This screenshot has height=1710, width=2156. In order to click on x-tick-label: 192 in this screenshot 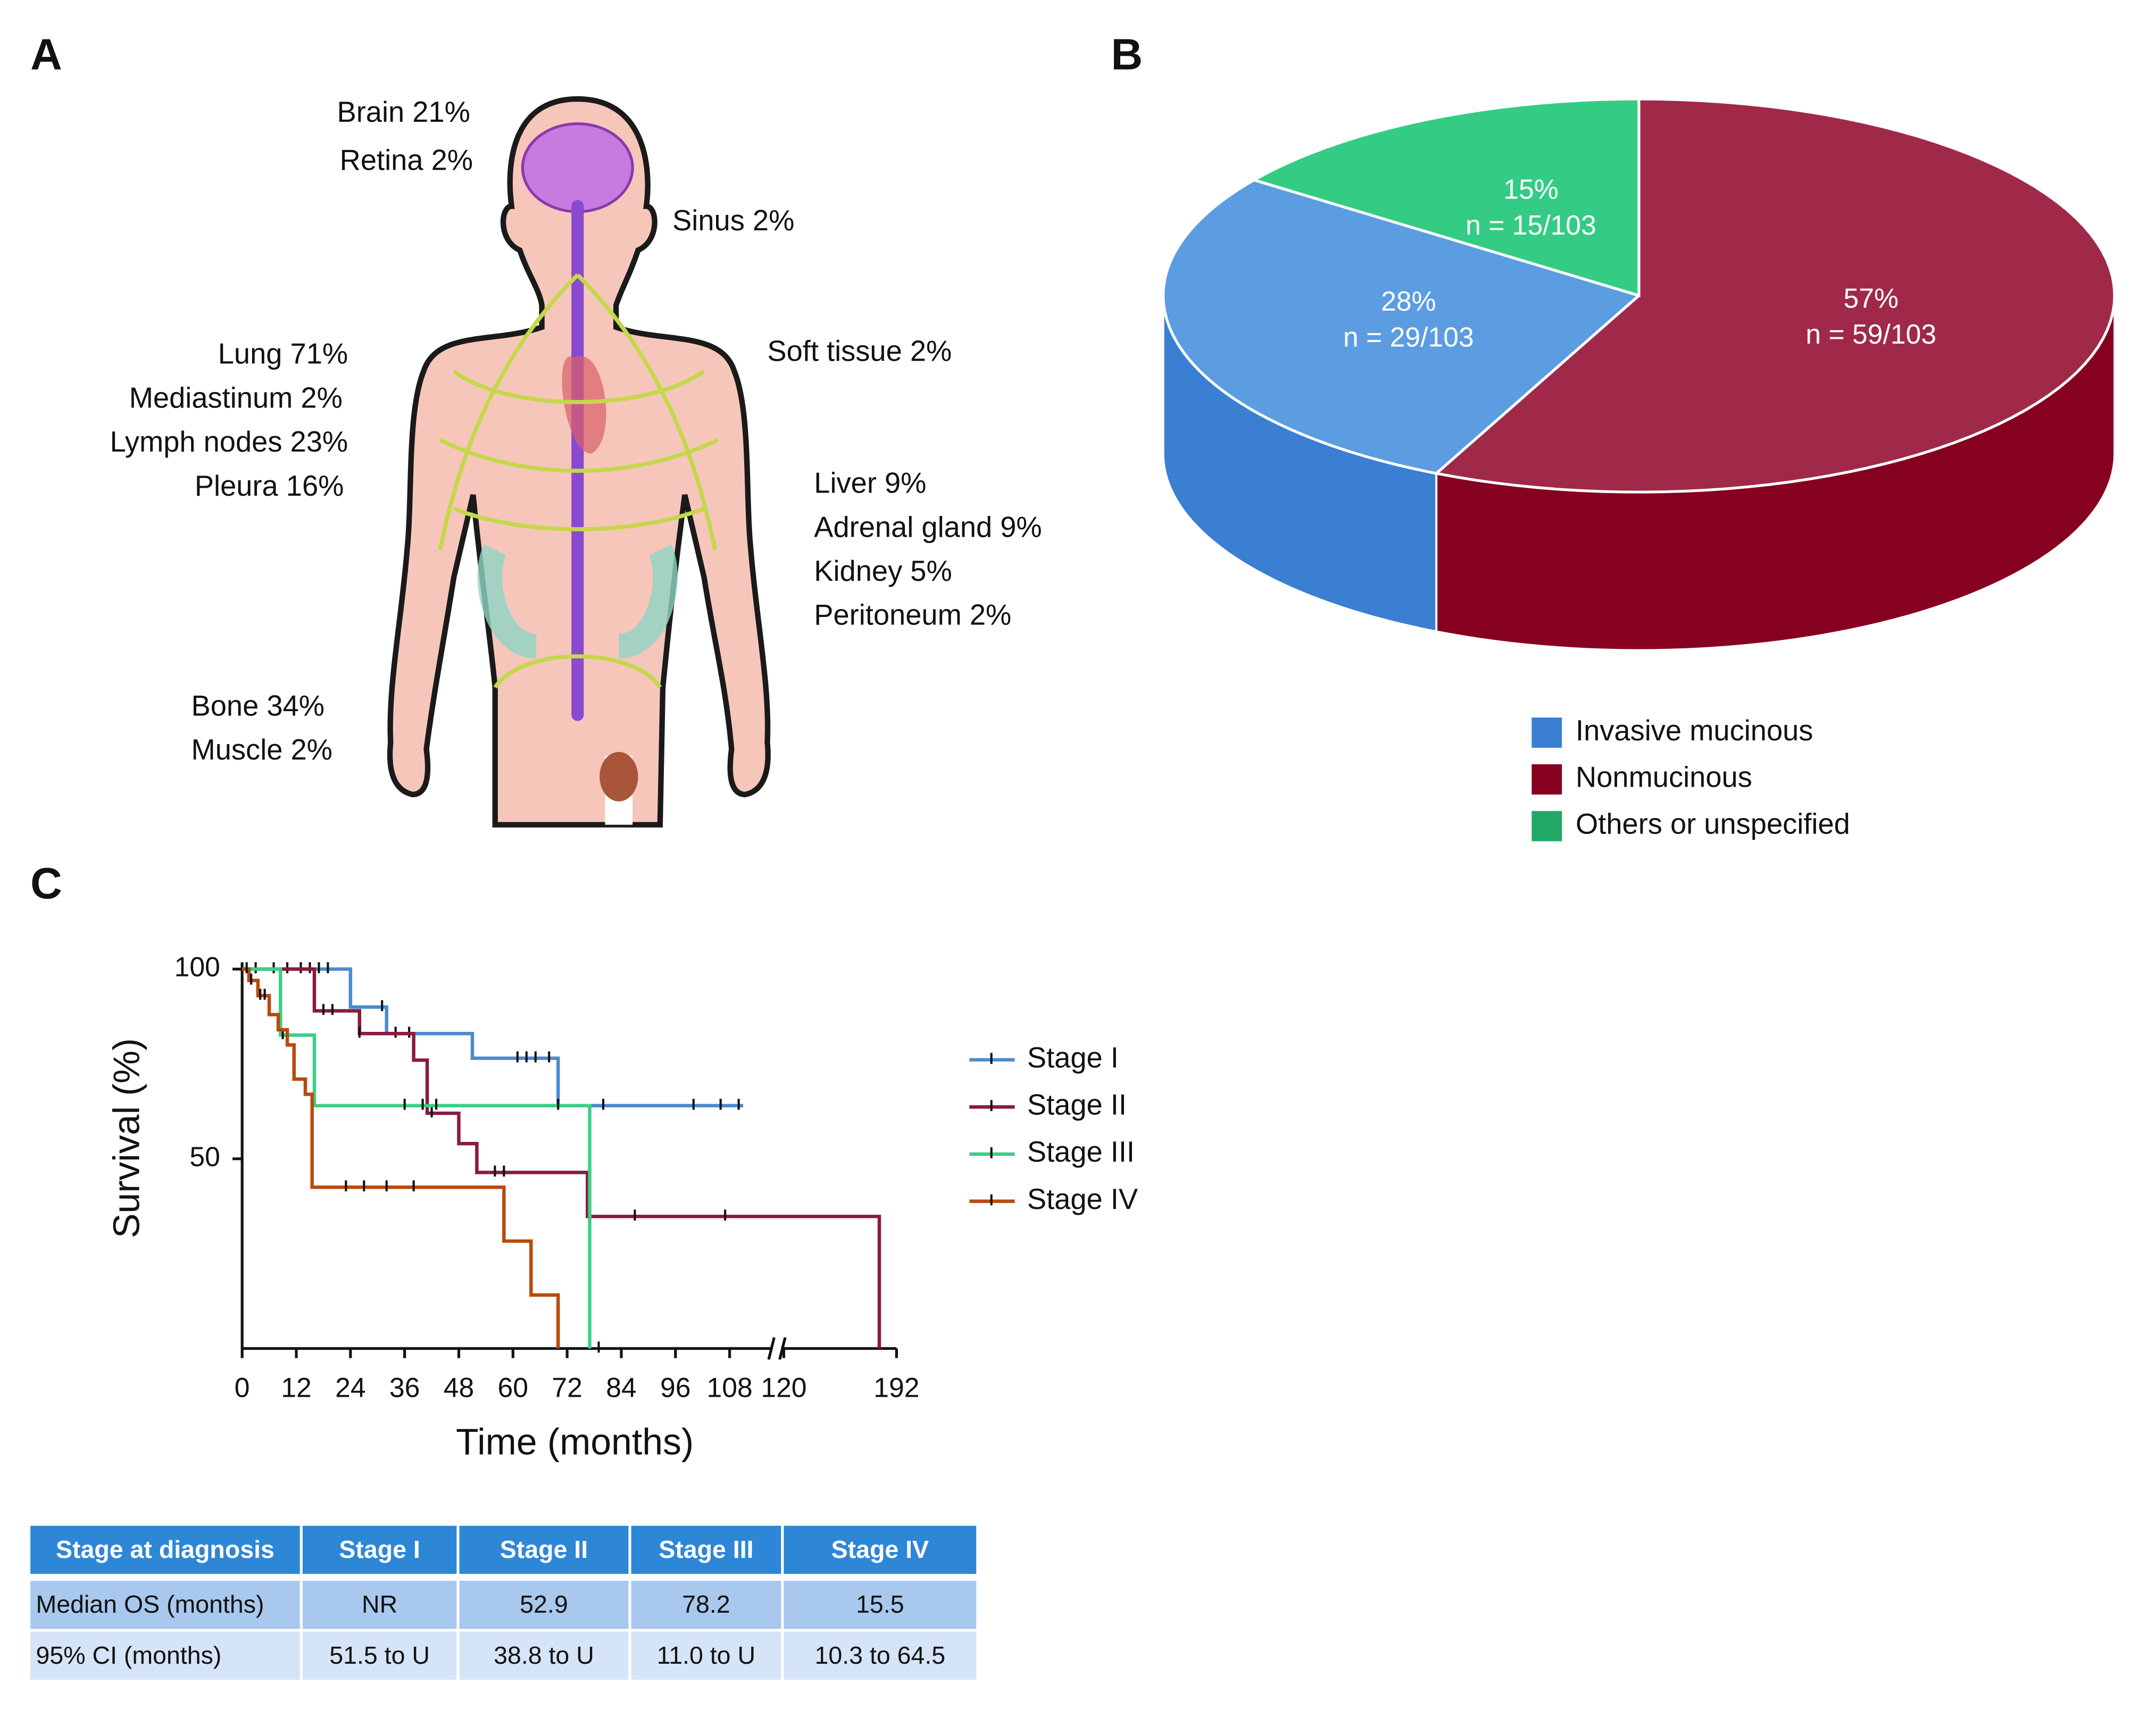, I will do `click(896, 1387)`.